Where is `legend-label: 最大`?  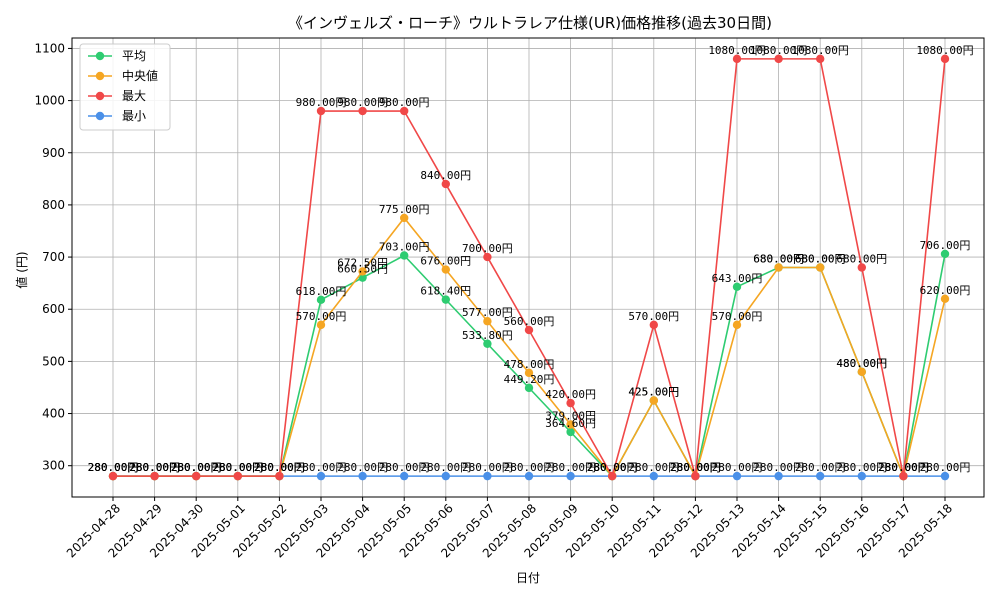
legend-label: 最大 is located at coordinates (134, 96).